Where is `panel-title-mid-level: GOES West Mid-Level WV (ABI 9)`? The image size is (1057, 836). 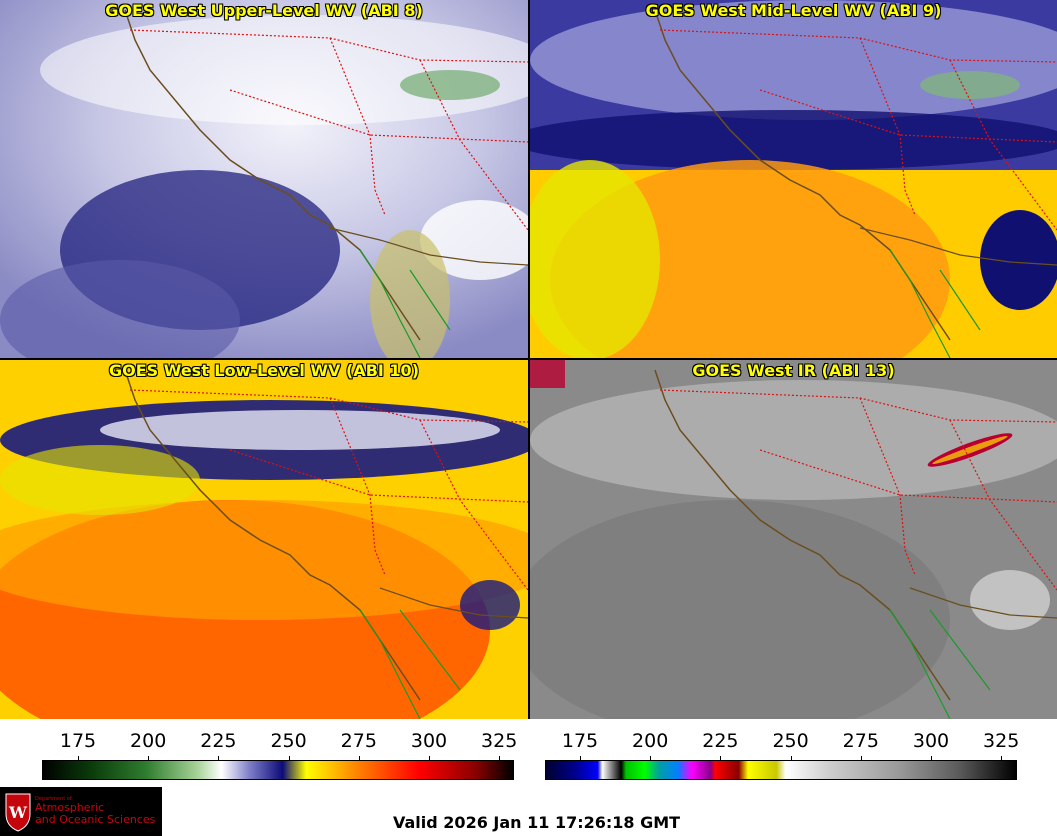
panel-title-mid-level: GOES West Mid-Level WV (ABI 9) is located at coordinates (793, 10).